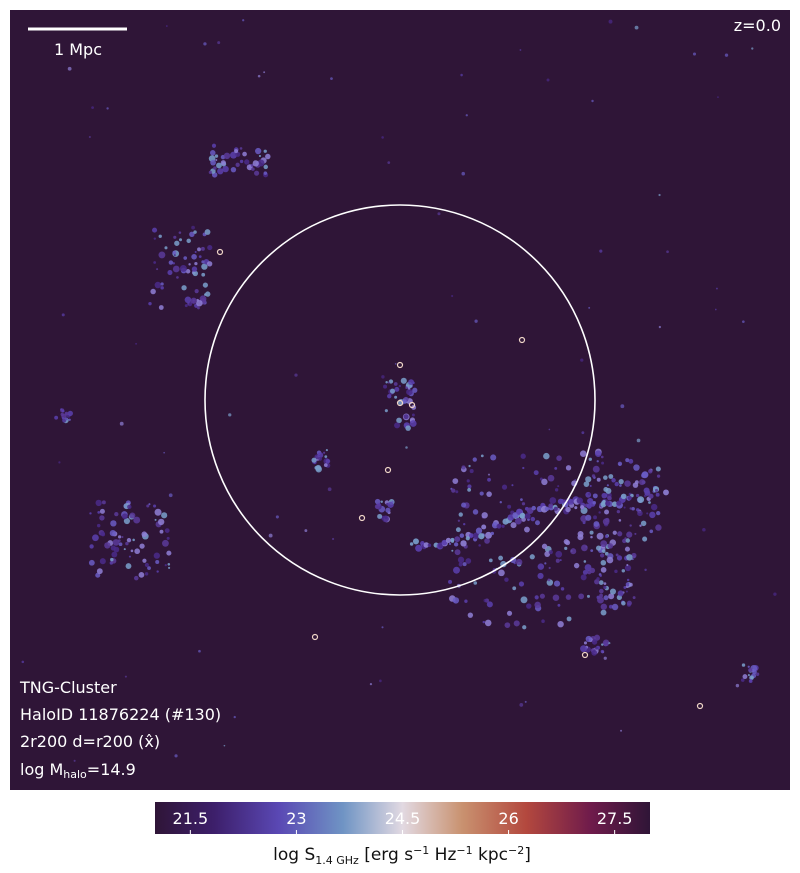 The image size is (800, 873). I want to click on label-part: Hz, so click(442, 855).